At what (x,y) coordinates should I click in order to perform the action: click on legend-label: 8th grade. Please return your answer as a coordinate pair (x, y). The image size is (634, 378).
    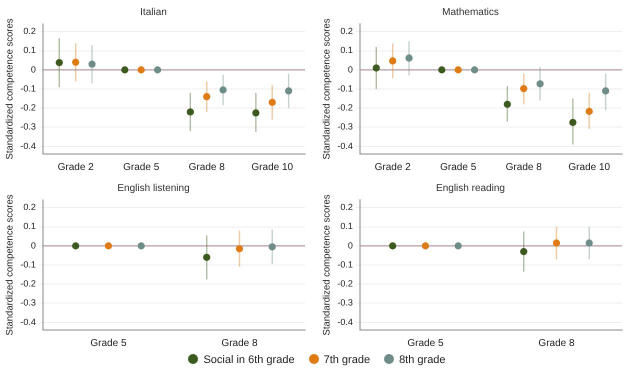
    Looking at the image, I should click on (422, 360).